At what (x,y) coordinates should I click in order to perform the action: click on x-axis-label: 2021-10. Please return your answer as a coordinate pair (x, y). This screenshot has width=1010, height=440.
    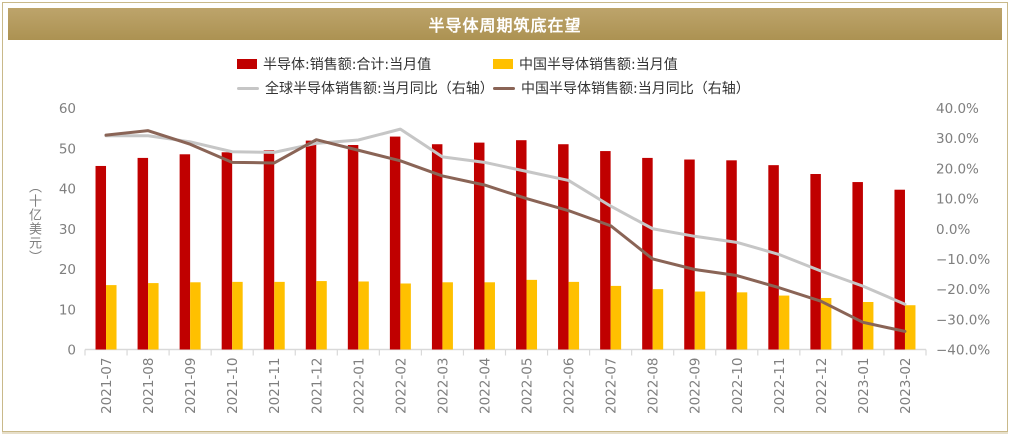
    Looking at the image, I should click on (233, 386).